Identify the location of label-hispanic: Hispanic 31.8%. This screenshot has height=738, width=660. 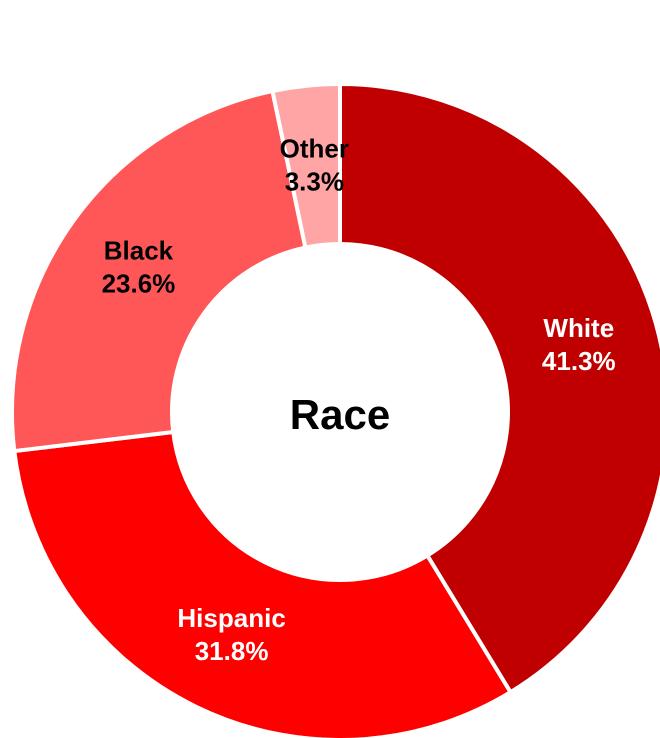
(231, 634).